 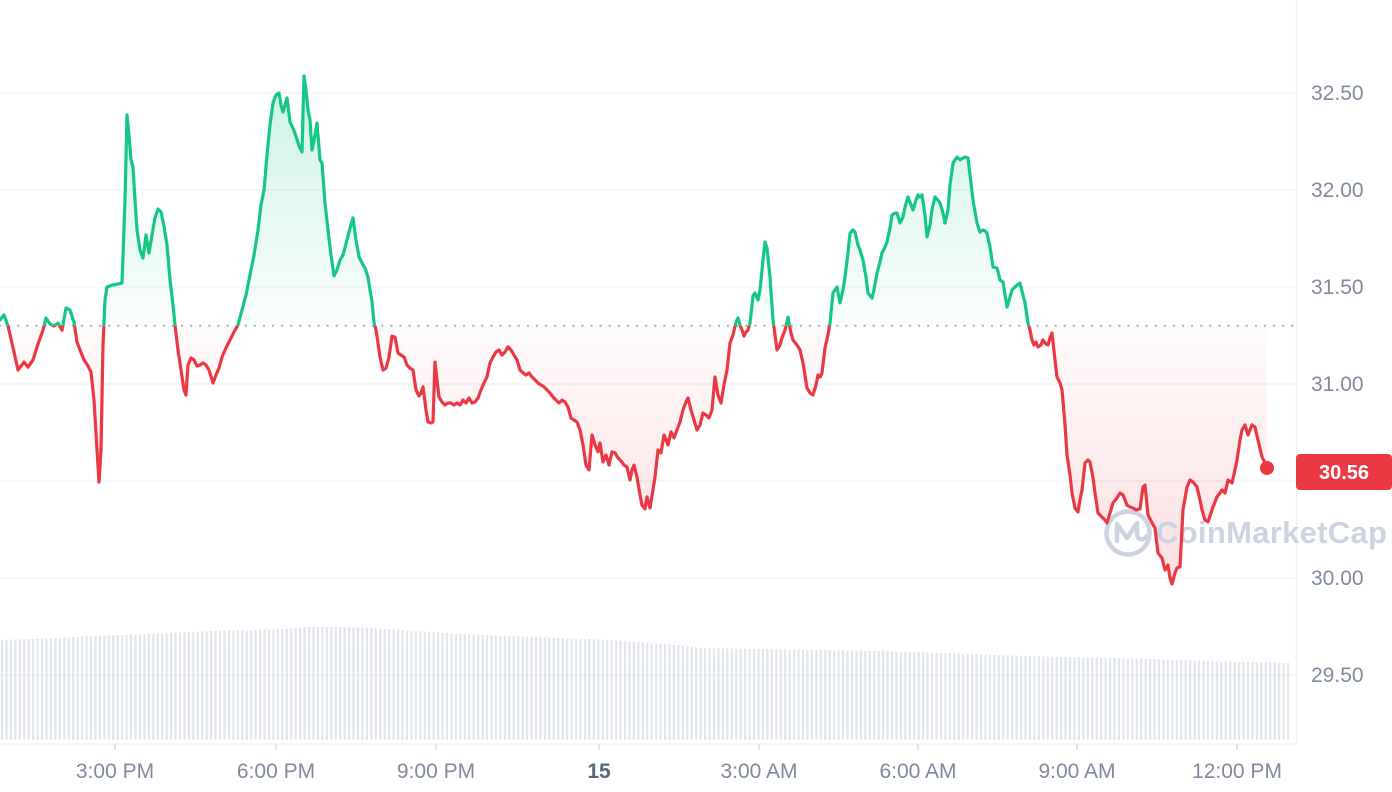 What do you see at coordinates (115, 771) in the screenshot?
I see `x-axis-label: 3:00 PM` at bounding box center [115, 771].